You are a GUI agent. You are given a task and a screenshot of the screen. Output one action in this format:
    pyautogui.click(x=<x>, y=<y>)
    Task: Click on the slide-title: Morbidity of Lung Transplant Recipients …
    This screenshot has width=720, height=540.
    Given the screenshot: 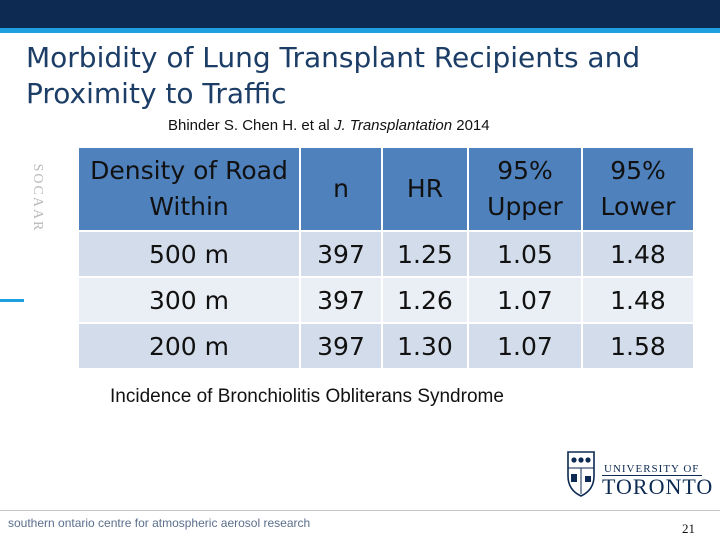 What is the action you would take?
    pyautogui.click(x=333, y=75)
    